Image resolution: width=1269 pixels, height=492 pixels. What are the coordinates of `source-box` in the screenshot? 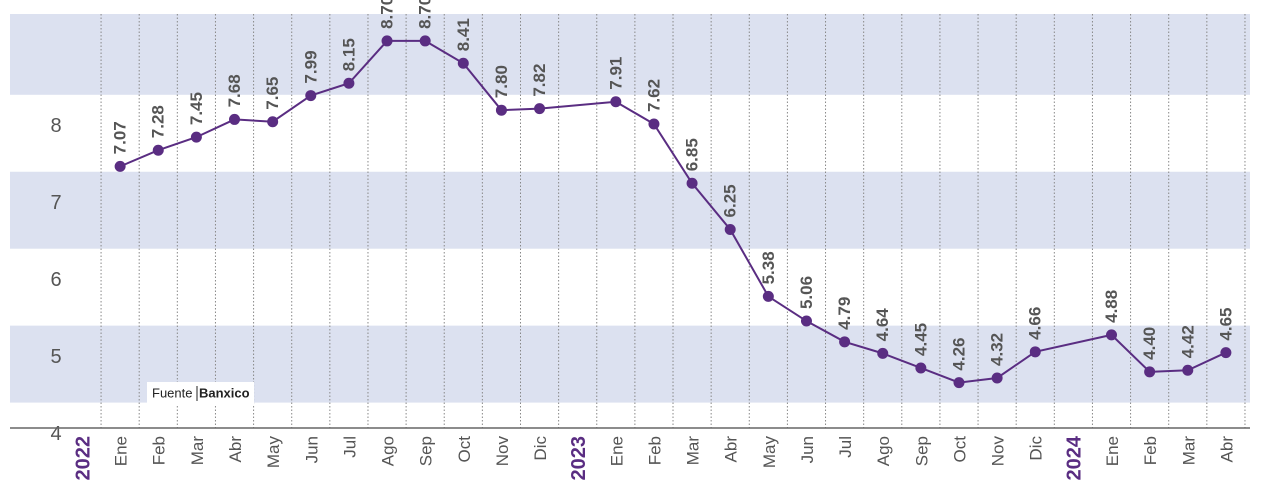 It's located at (200, 393).